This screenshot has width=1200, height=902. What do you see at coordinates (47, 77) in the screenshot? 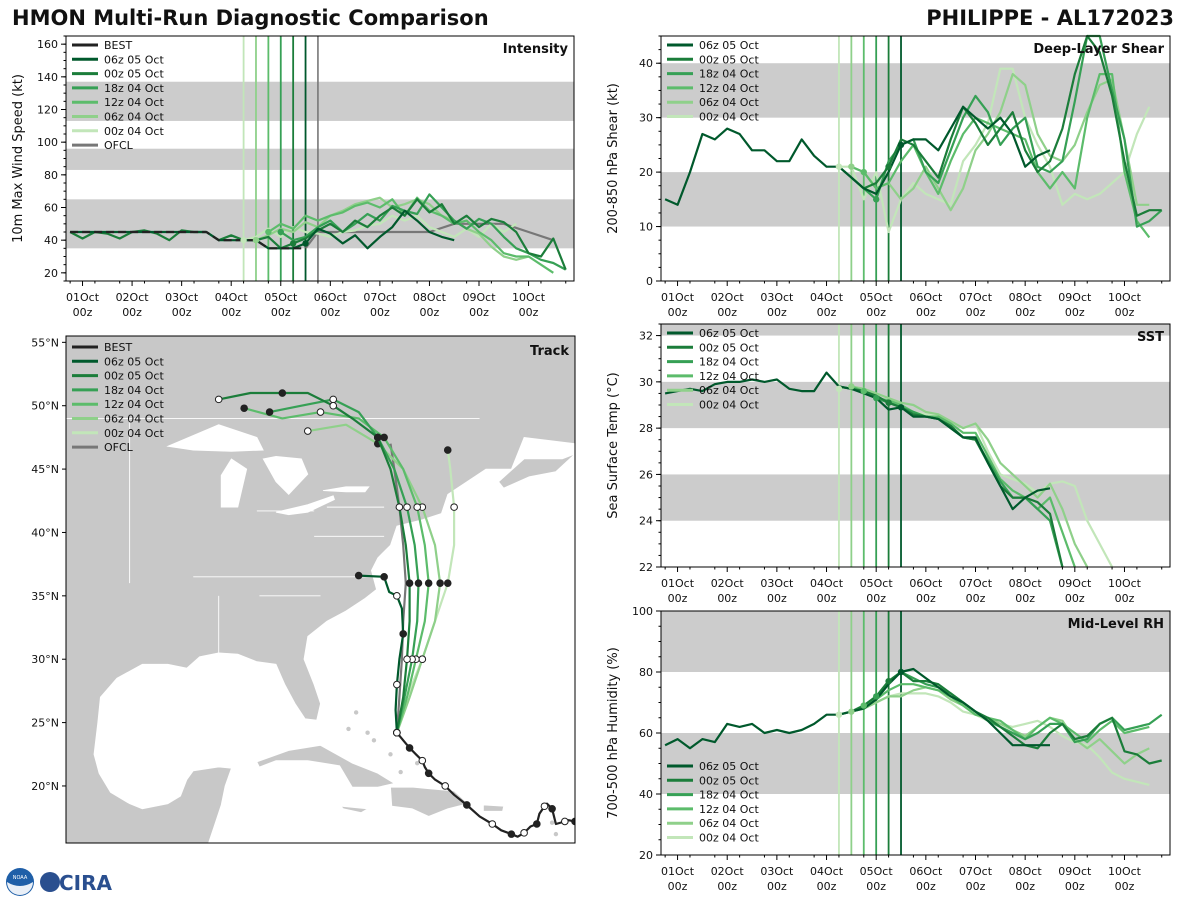
I see `y-tick-label: 140` at bounding box center [47, 77].